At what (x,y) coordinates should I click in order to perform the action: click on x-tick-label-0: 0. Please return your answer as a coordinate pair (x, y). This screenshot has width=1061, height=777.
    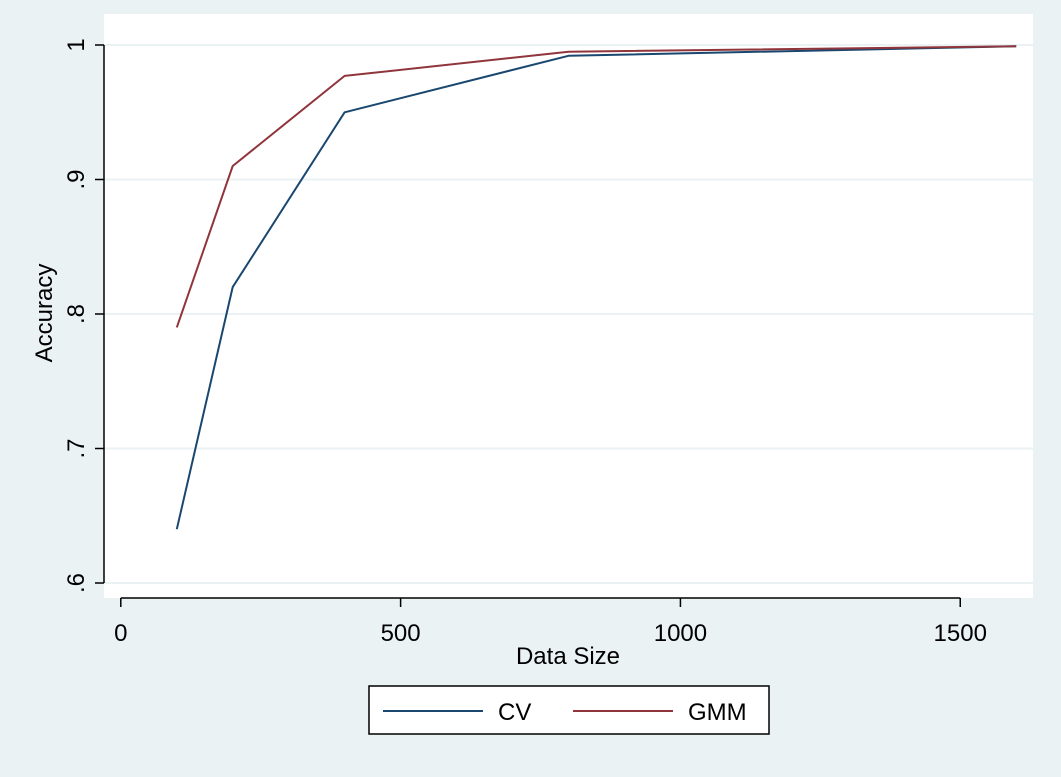
    Looking at the image, I should click on (120, 633).